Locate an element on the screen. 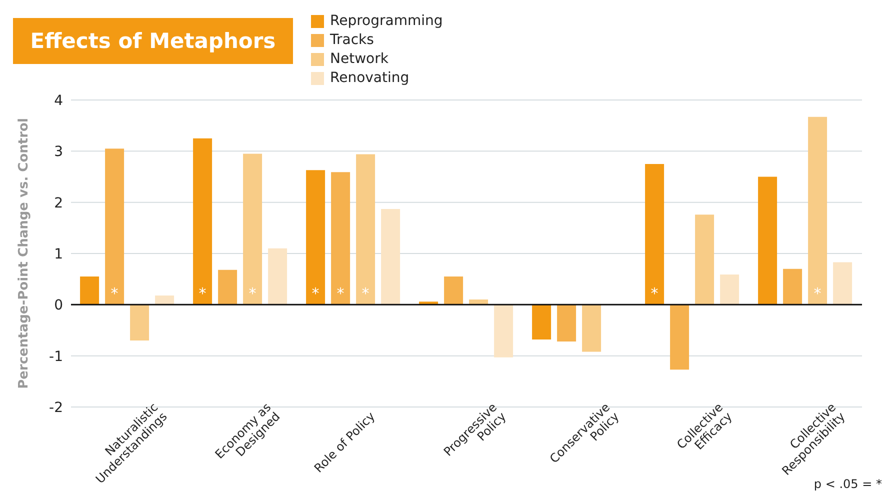 The height and width of the screenshot is (499, 890). legend-label: Tracks is located at coordinates (352, 40).